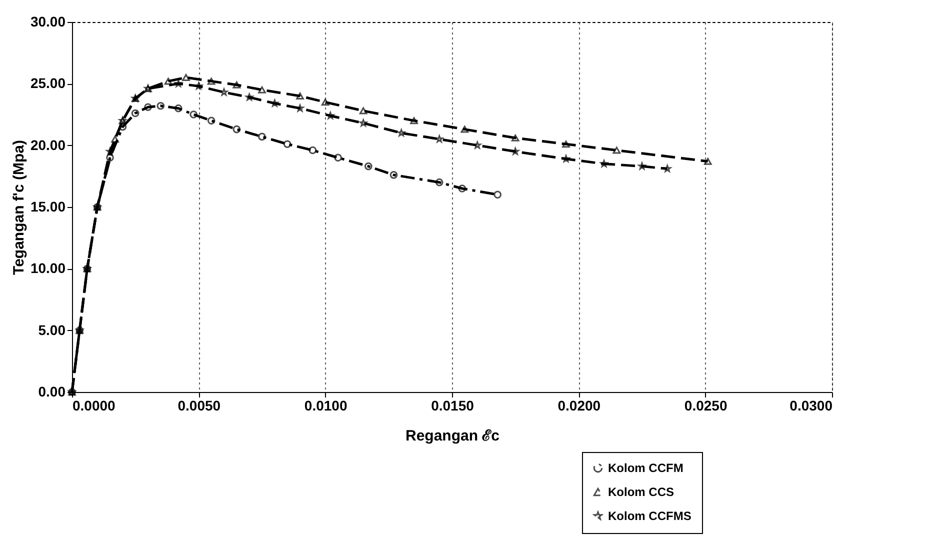 This screenshot has width=951, height=552. I want to click on legend-label: Kolom CCFM, so click(646, 468).